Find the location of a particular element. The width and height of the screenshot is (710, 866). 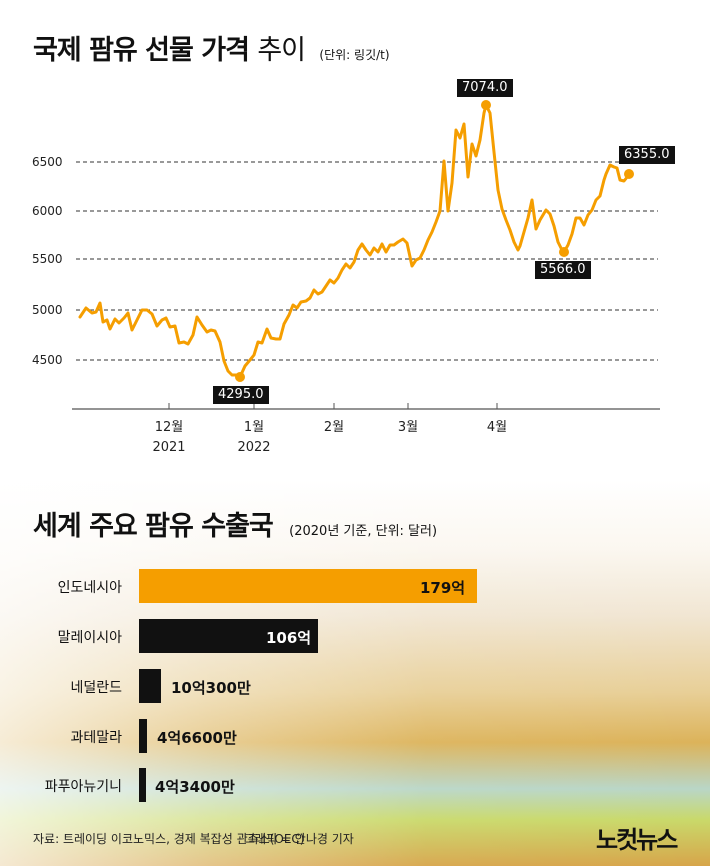

x-tick-feb: 2월 is located at coordinates (334, 428).